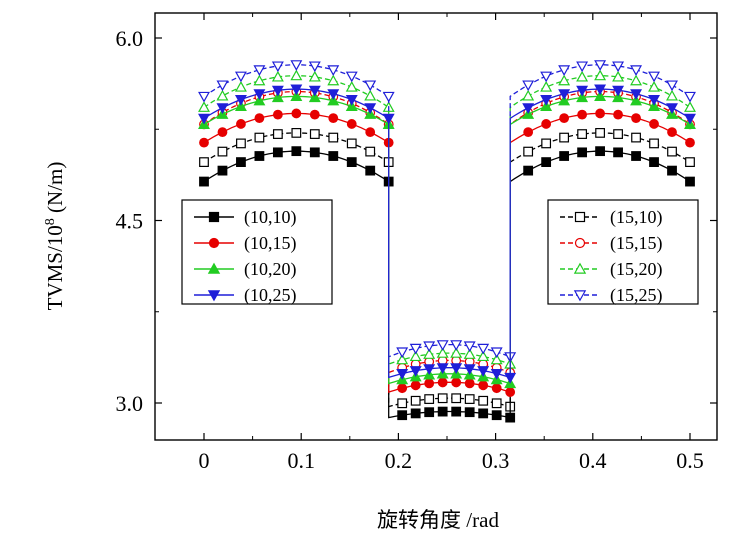  Describe the element at coordinates (245, 269) in the screenshot. I see `legend-item--10-20-: (10,20)` at that location.